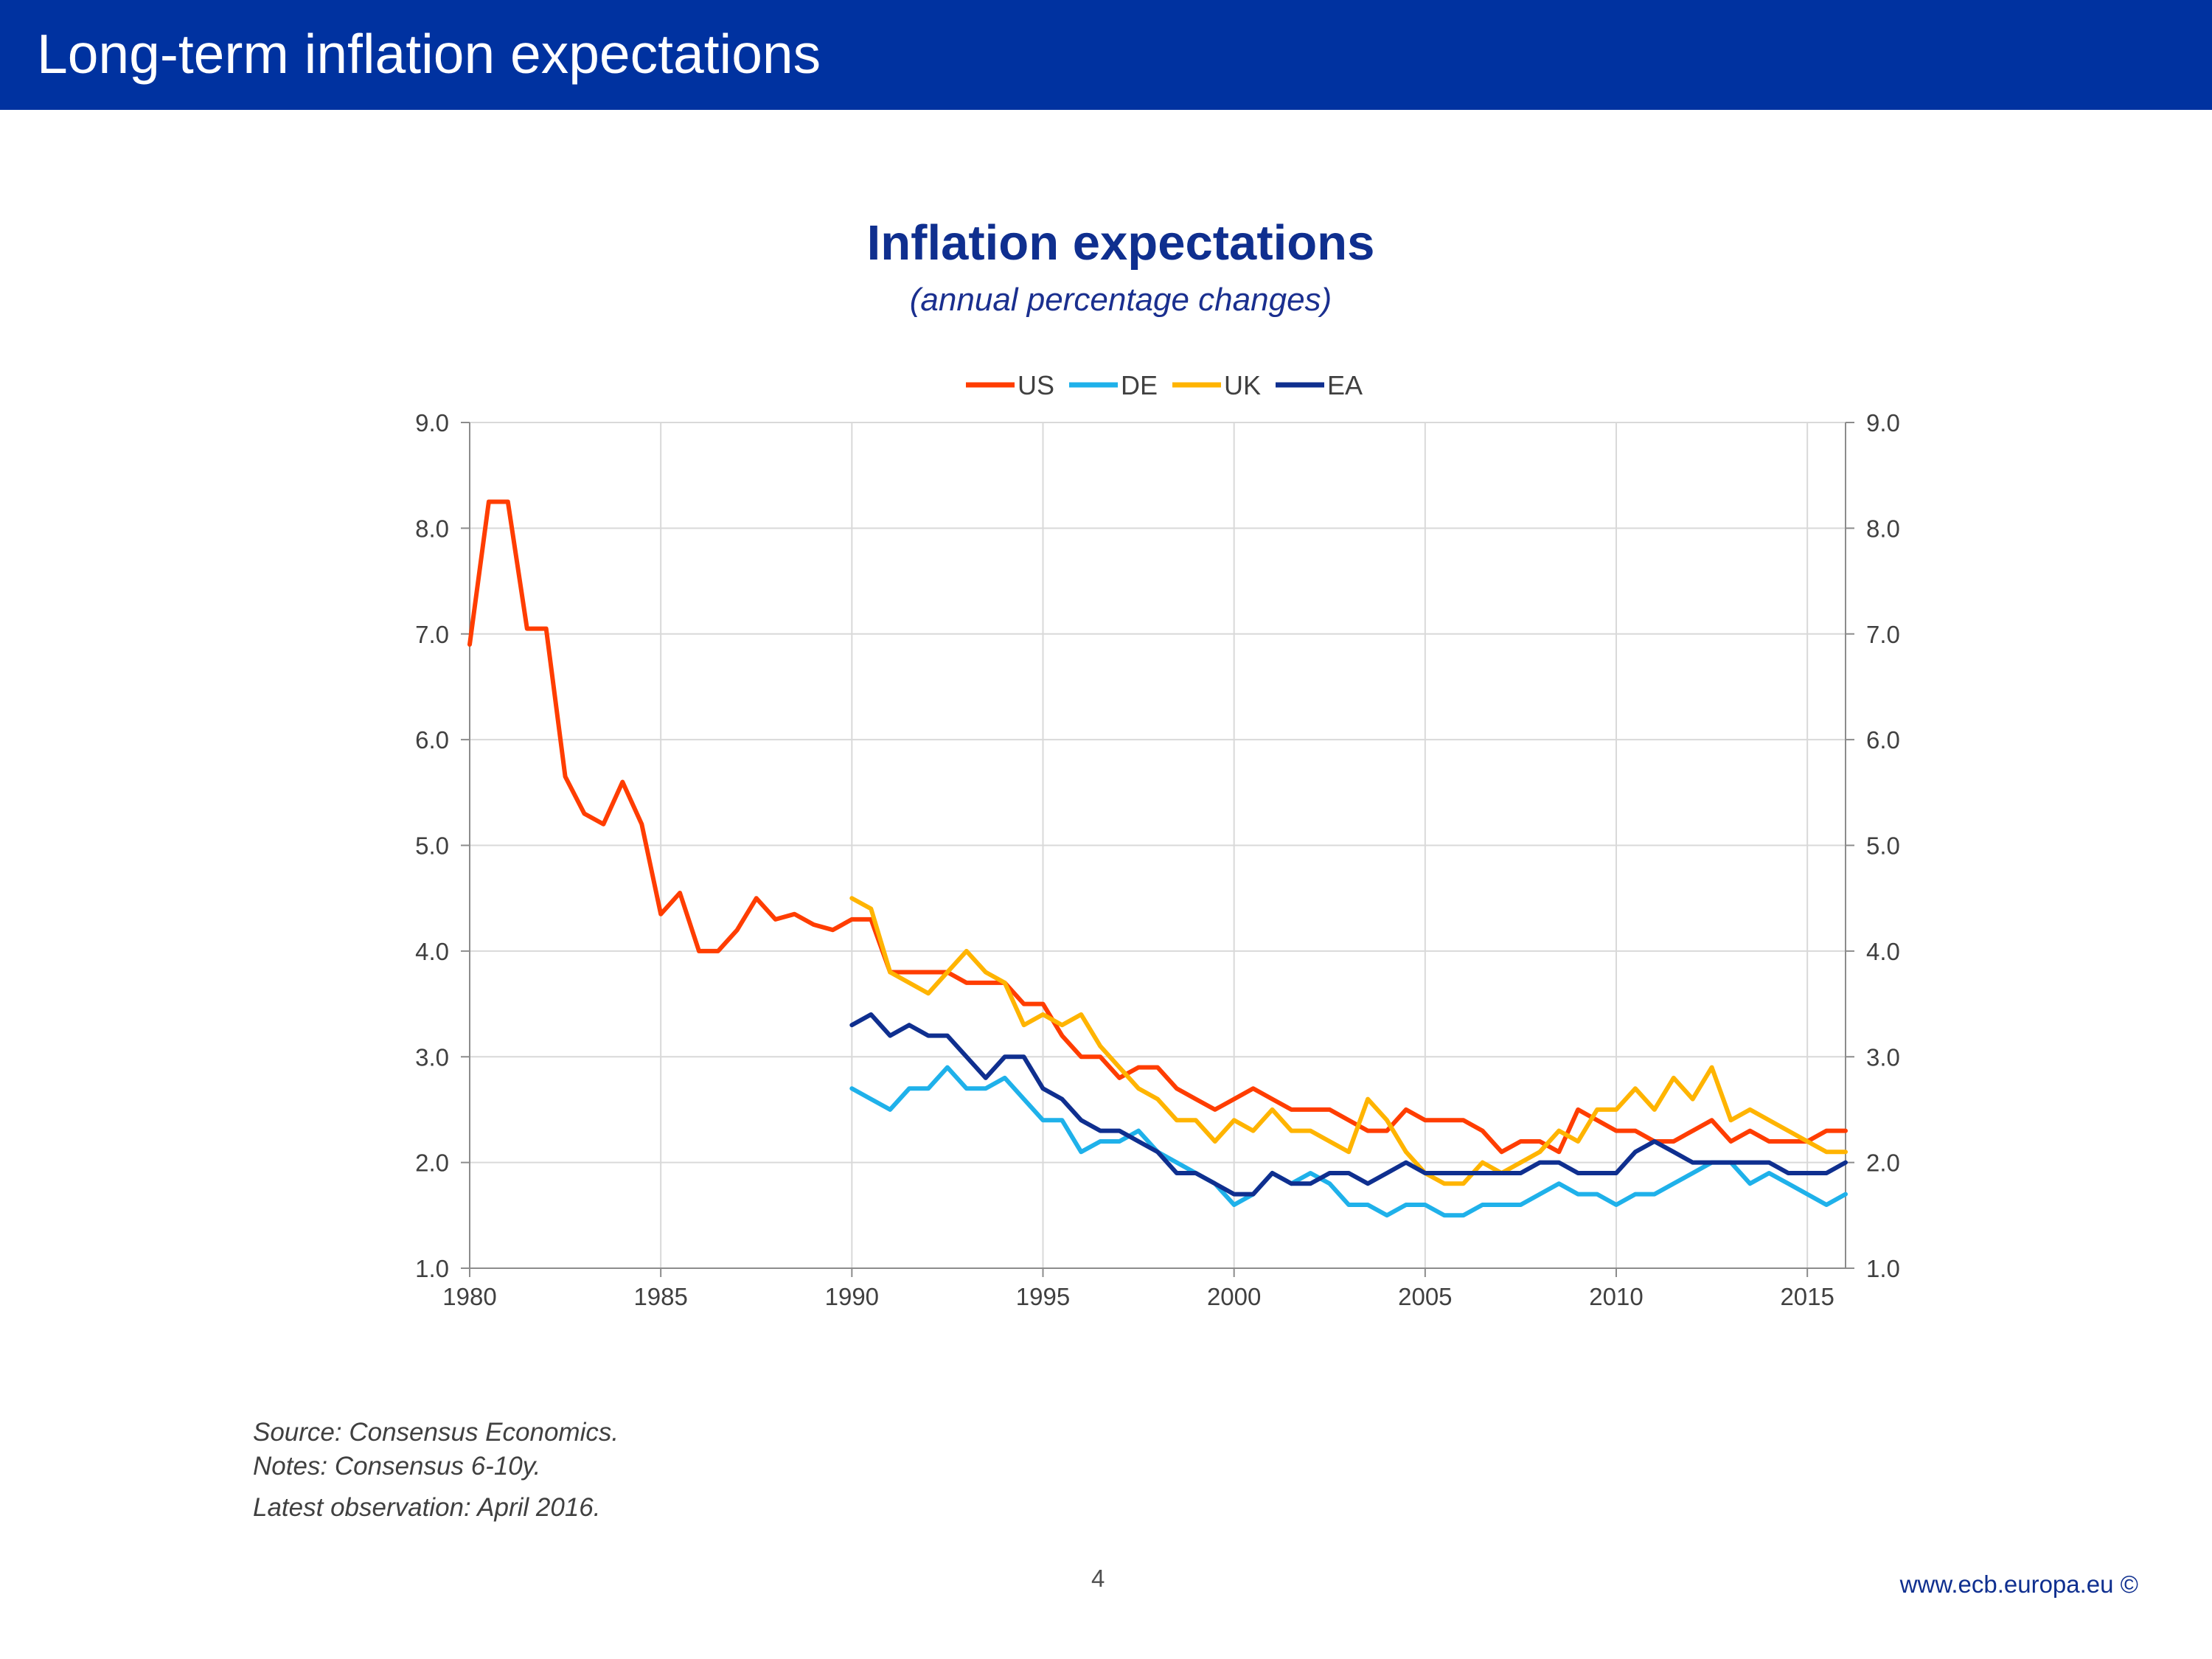  Describe the element at coordinates (432, 634) in the screenshot. I see `y-tick-label-left: 7.0` at that location.